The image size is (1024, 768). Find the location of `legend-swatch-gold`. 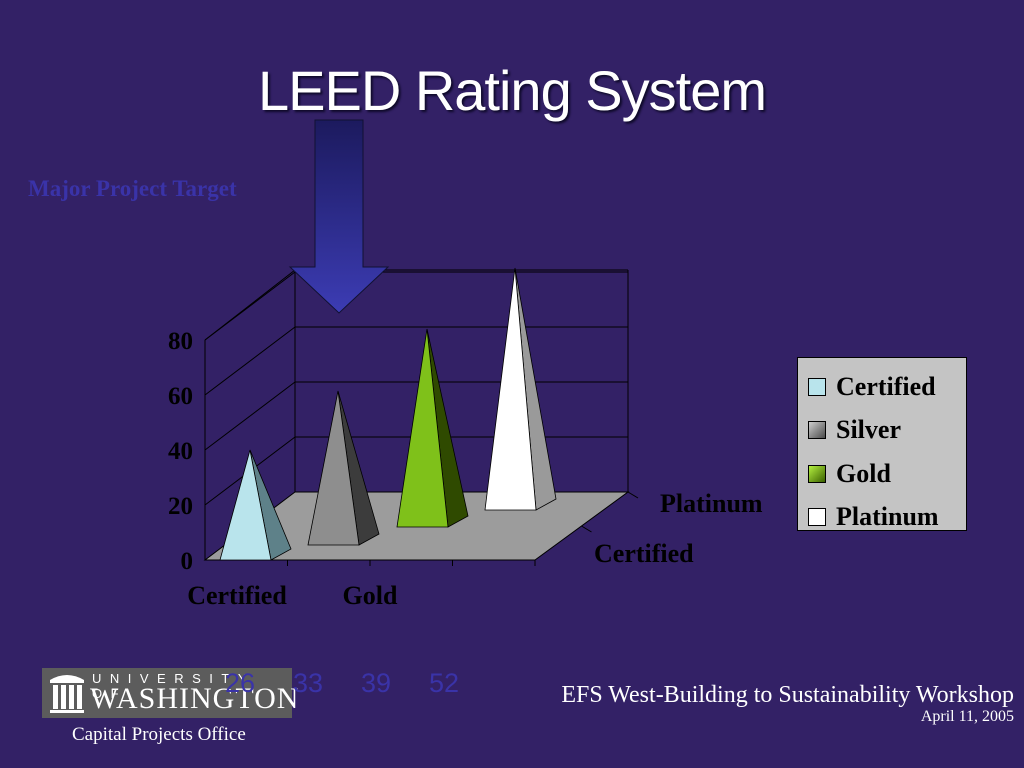

legend-swatch-gold is located at coordinates (817, 473).